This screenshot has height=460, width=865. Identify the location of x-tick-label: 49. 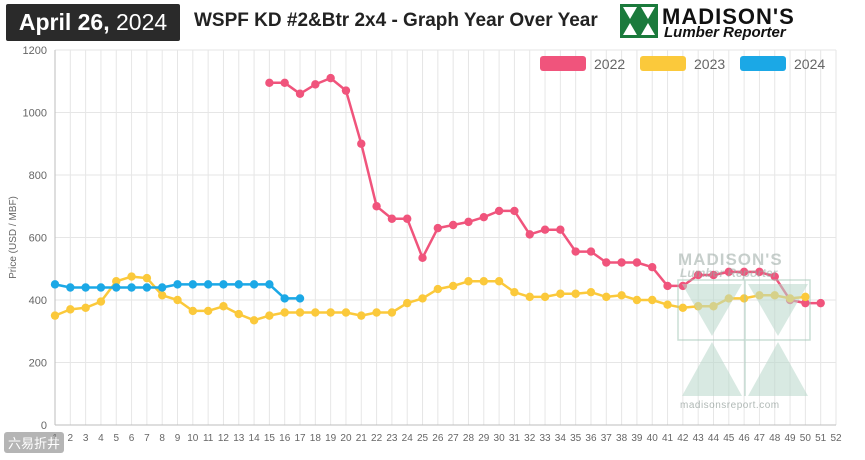
(790, 438).